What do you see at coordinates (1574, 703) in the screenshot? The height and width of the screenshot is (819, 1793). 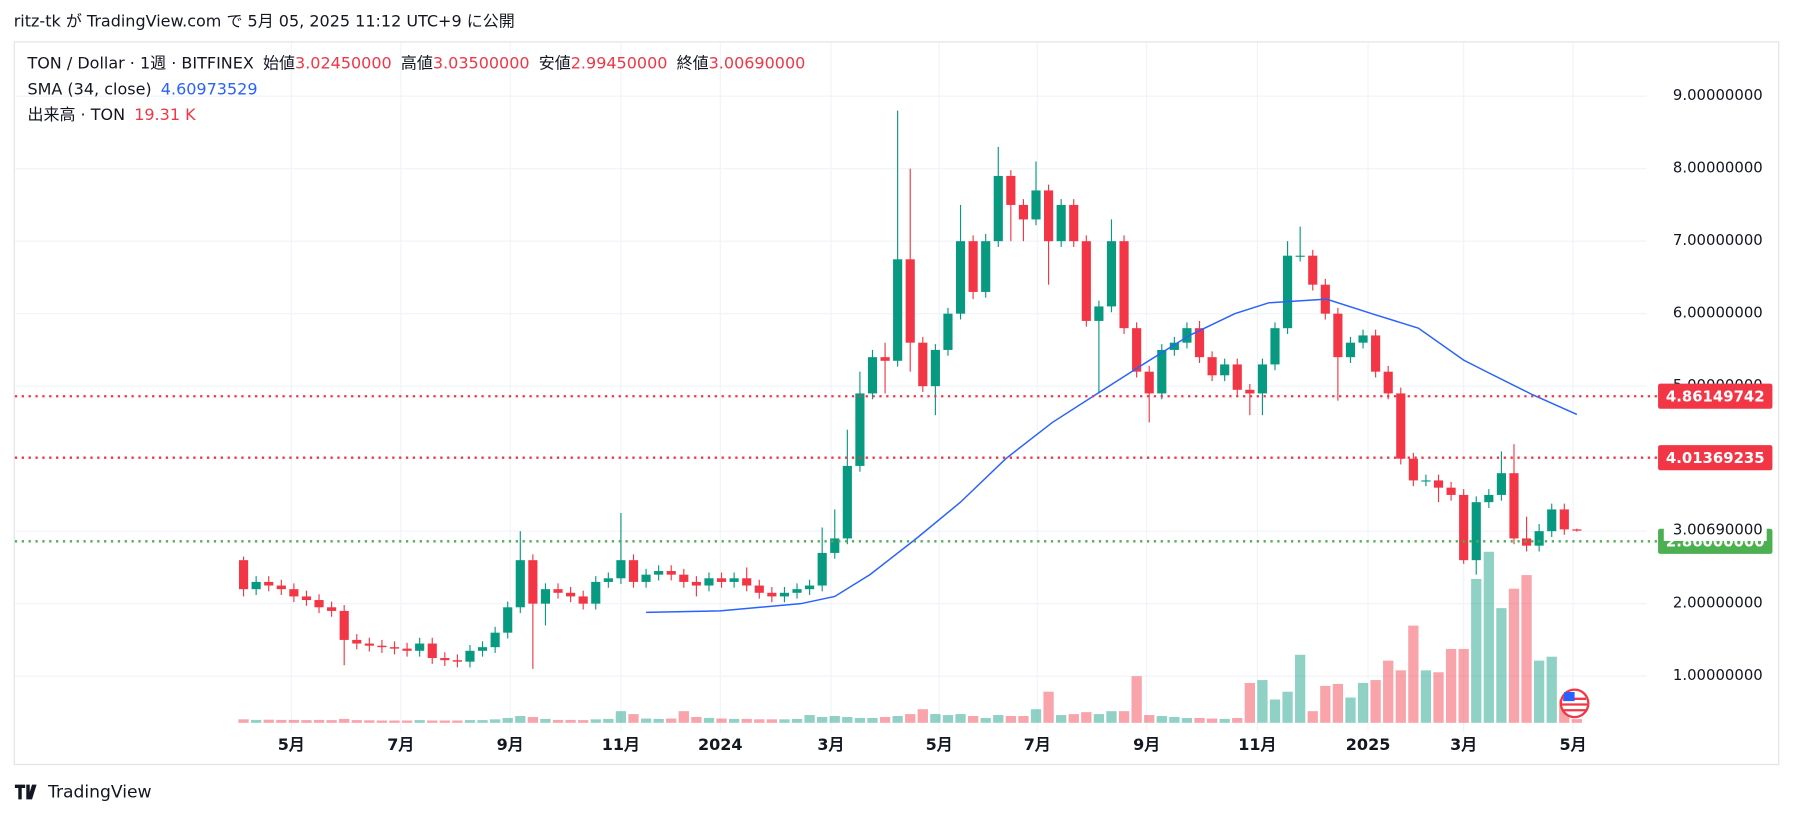 I see `flag-icon` at bounding box center [1574, 703].